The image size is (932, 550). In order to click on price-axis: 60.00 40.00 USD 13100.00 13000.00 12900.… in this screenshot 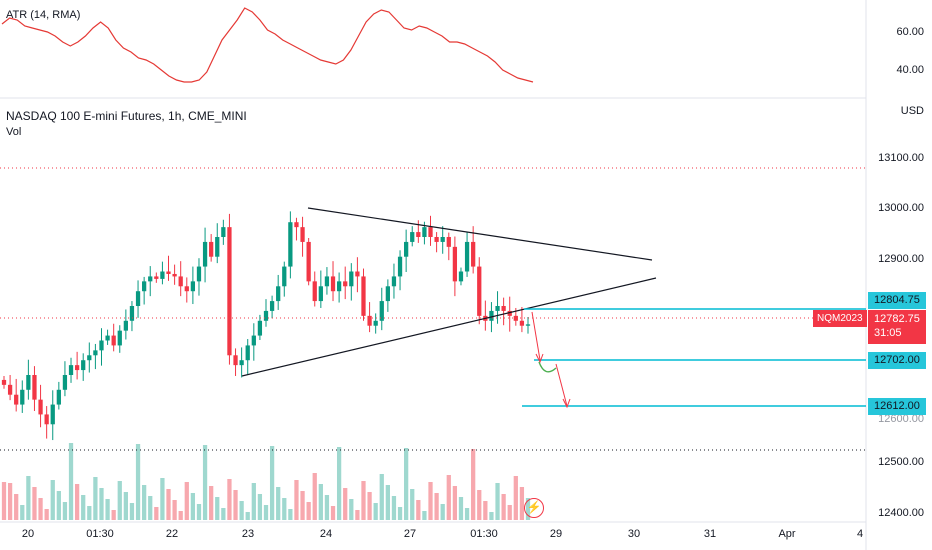, I will do `click(899, 275)`.